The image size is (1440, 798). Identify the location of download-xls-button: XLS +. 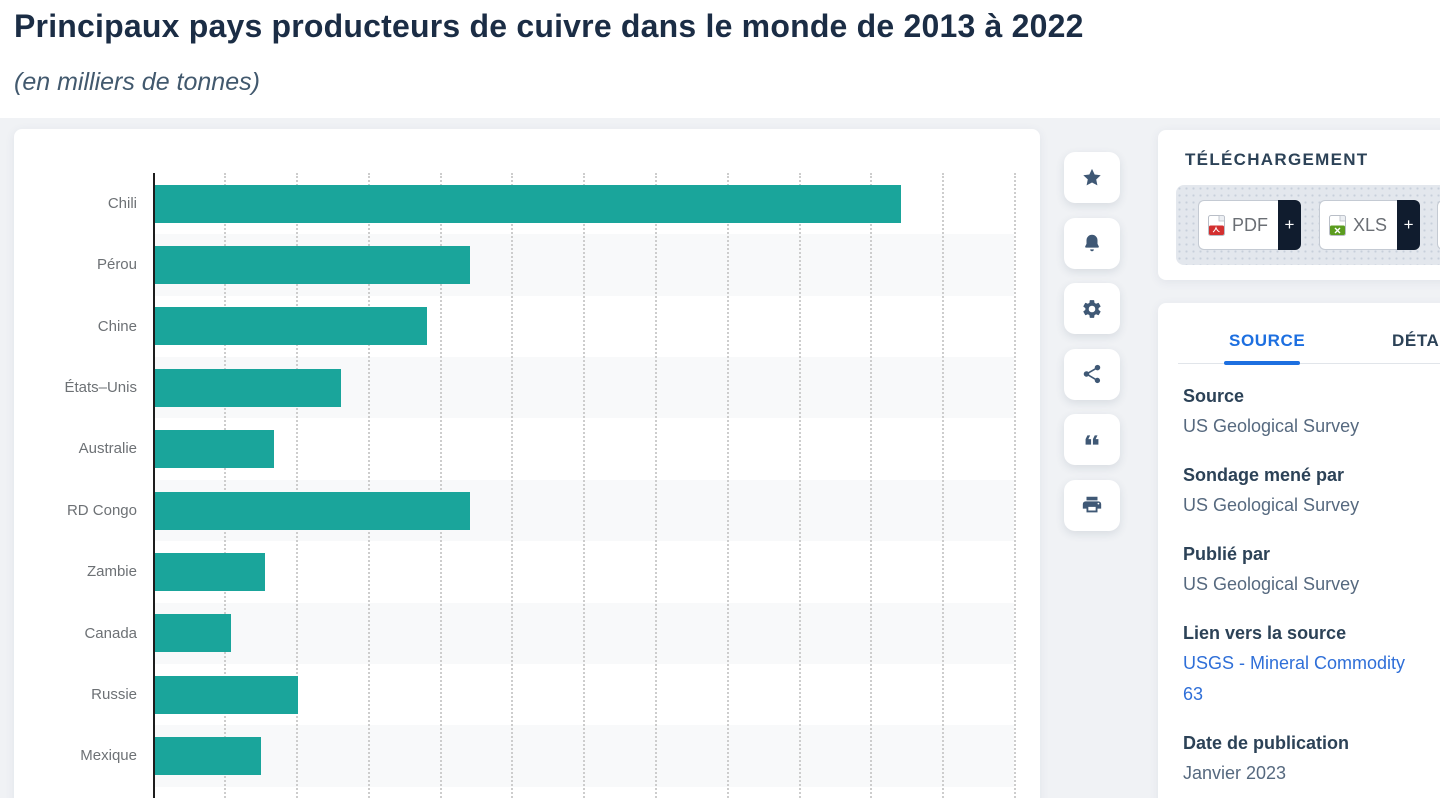
(1370, 225).